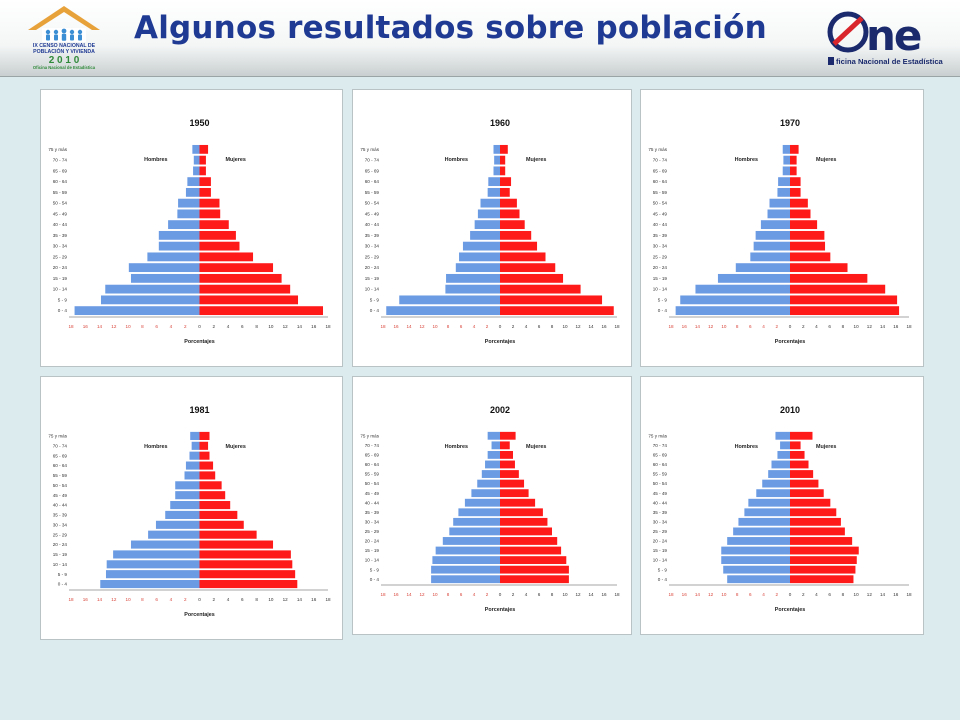 The image size is (960, 720). Describe the element at coordinates (711, 326) in the screenshot. I see `x-tick-label: 12` at that location.